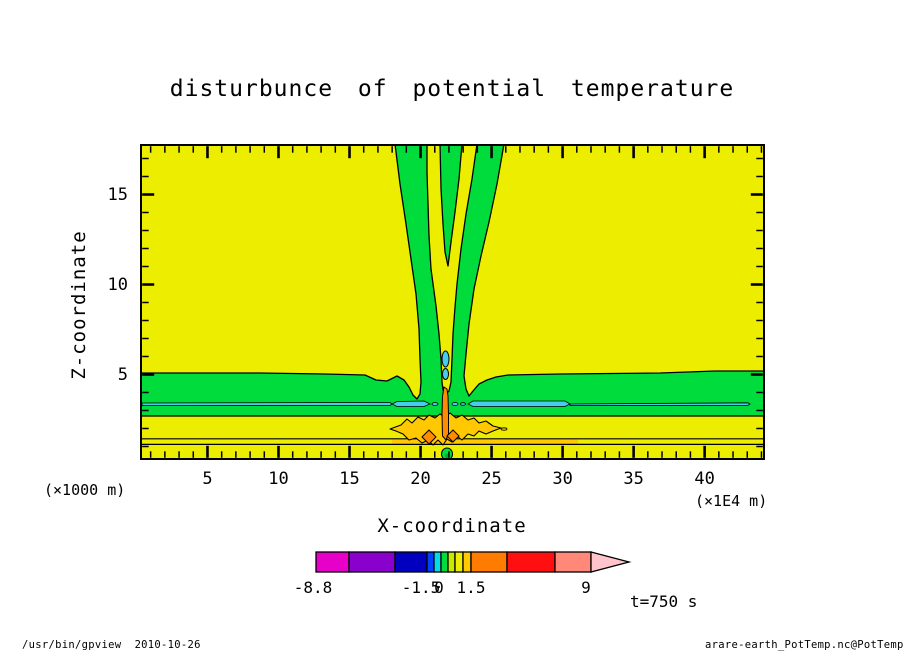 This screenshot has height=654, width=904. Describe the element at coordinates (633, 479) in the screenshot. I see `x-tick-label: 35` at that location.